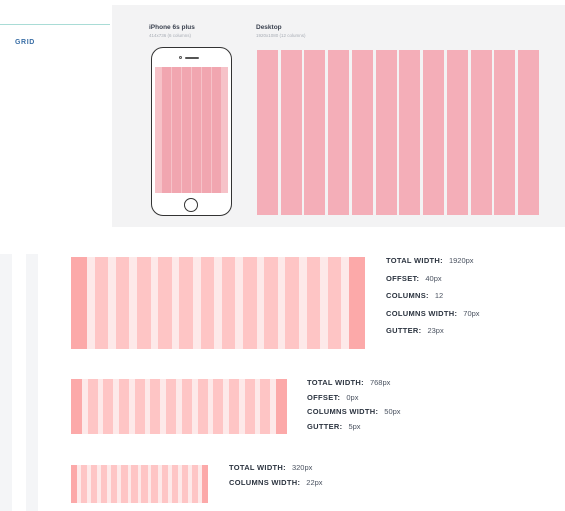 The height and width of the screenshot is (511, 565). What do you see at coordinates (352, 397) in the screenshot?
I see `spec-value: 0px` at bounding box center [352, 397].